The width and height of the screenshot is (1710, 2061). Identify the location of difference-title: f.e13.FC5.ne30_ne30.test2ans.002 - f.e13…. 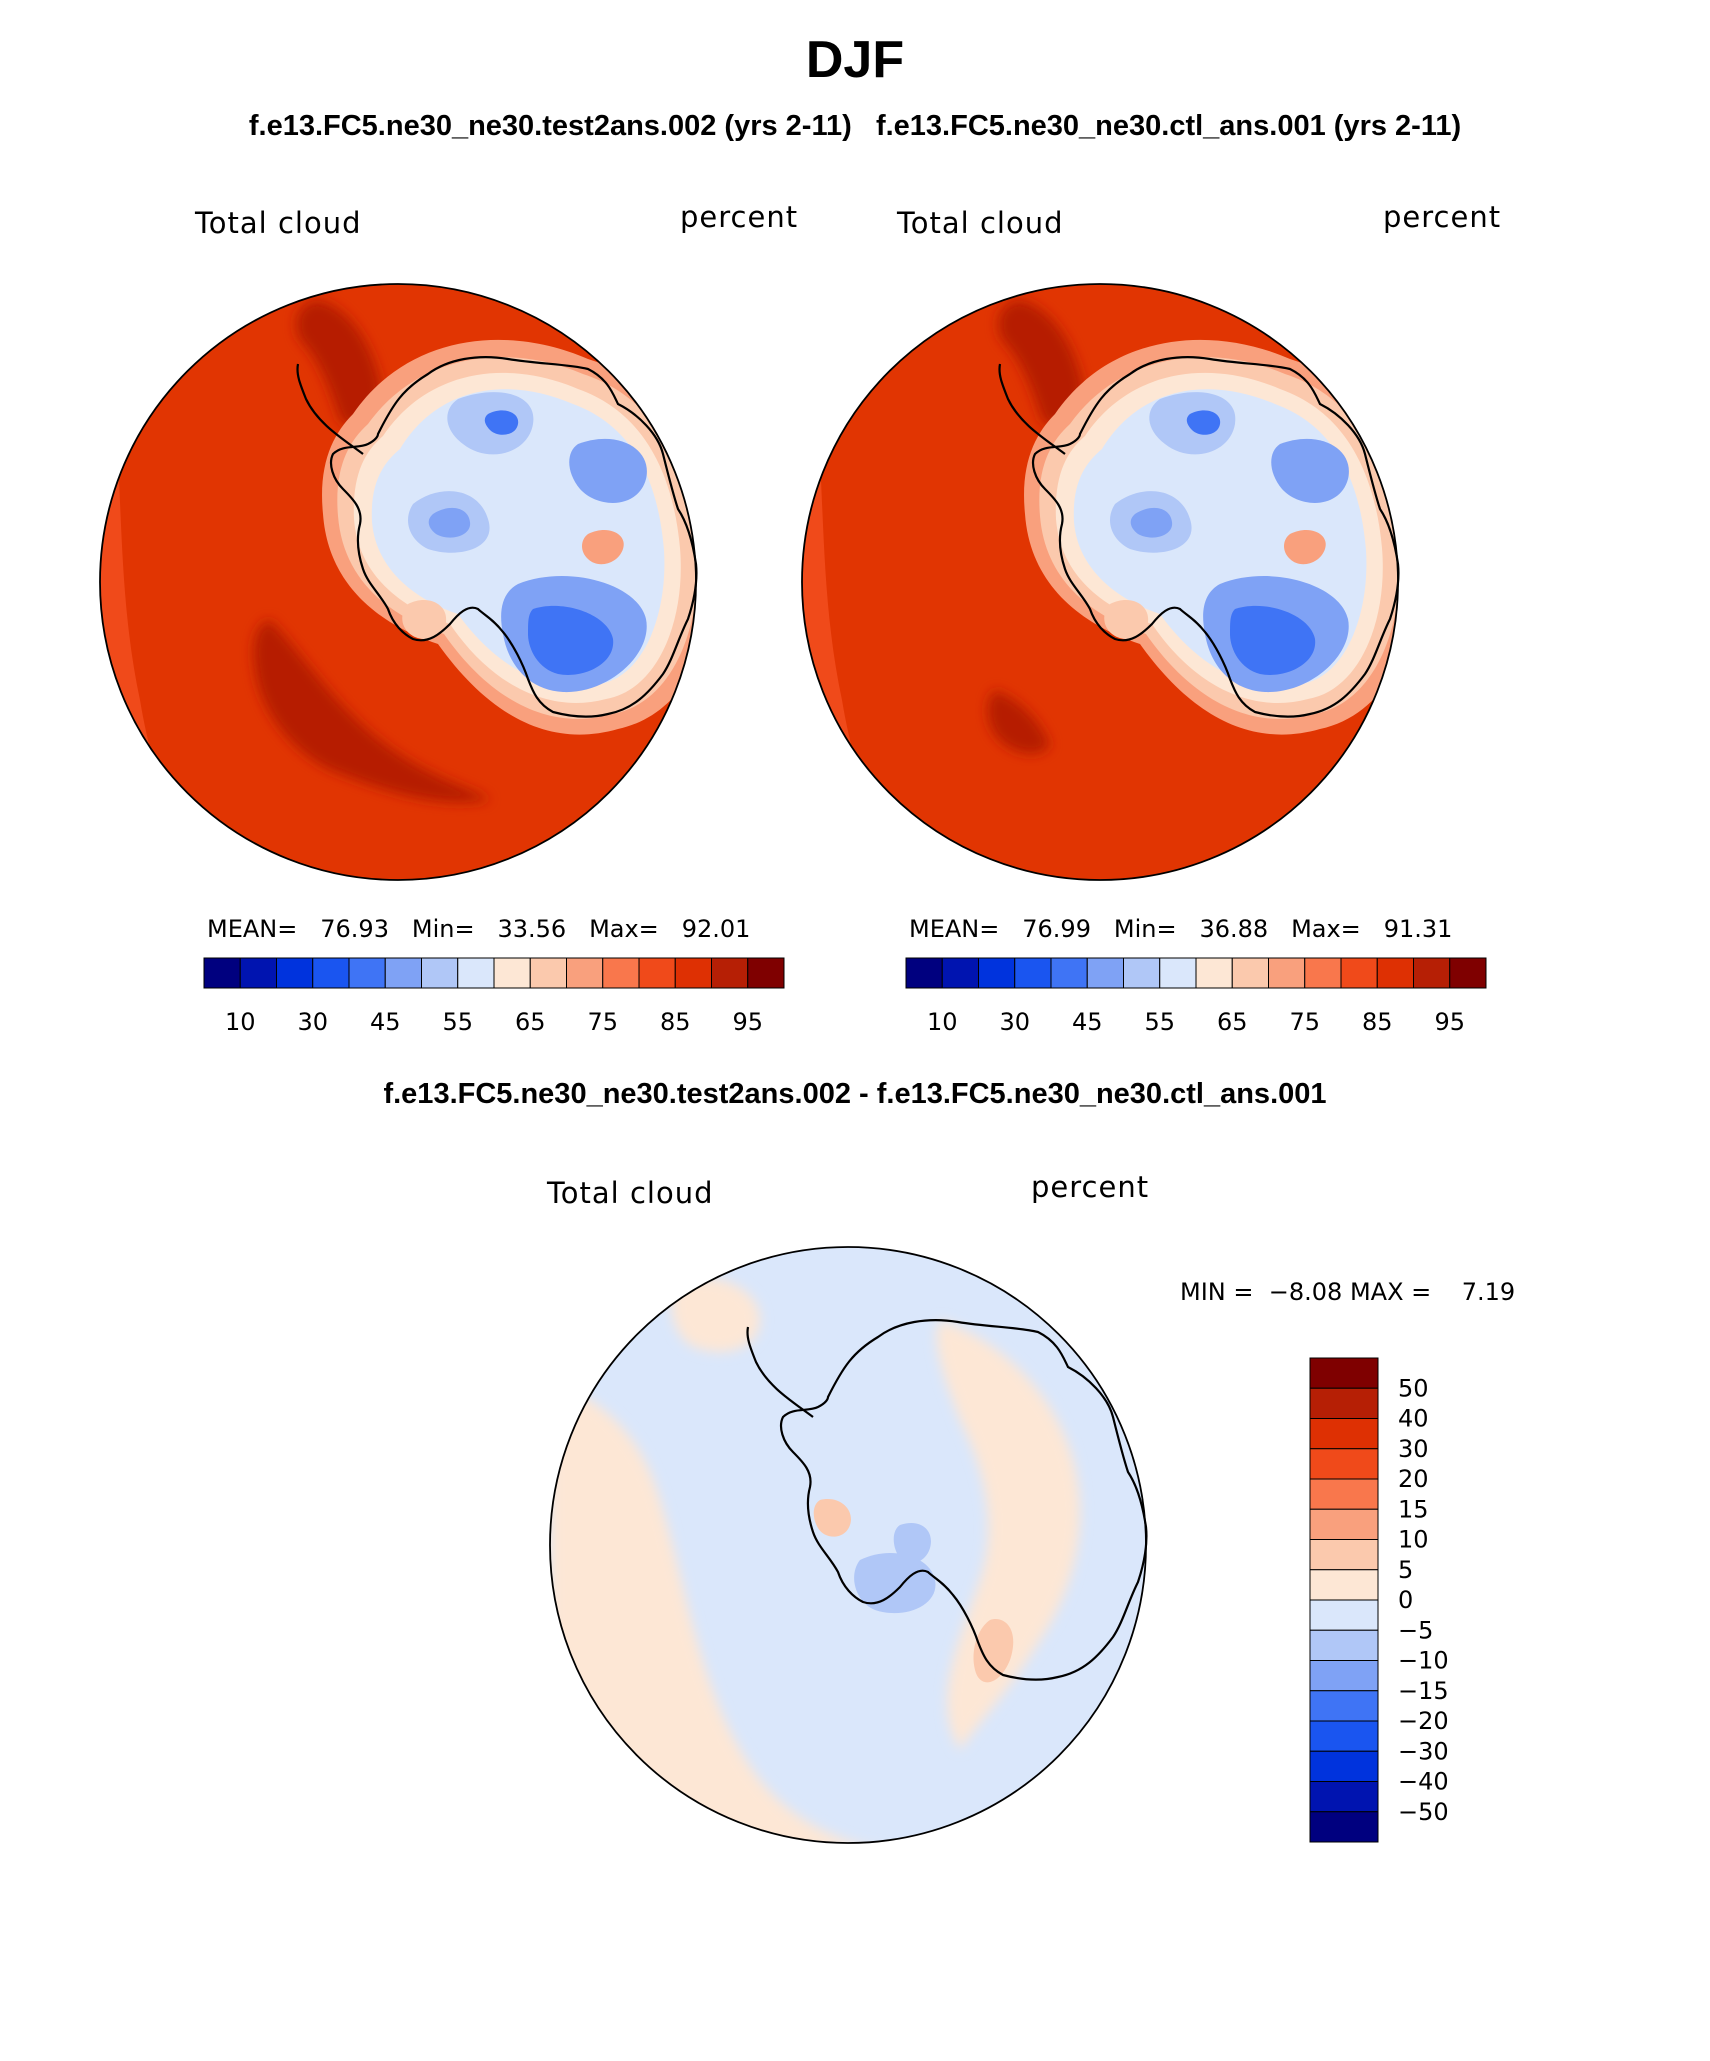
(855, 1094).